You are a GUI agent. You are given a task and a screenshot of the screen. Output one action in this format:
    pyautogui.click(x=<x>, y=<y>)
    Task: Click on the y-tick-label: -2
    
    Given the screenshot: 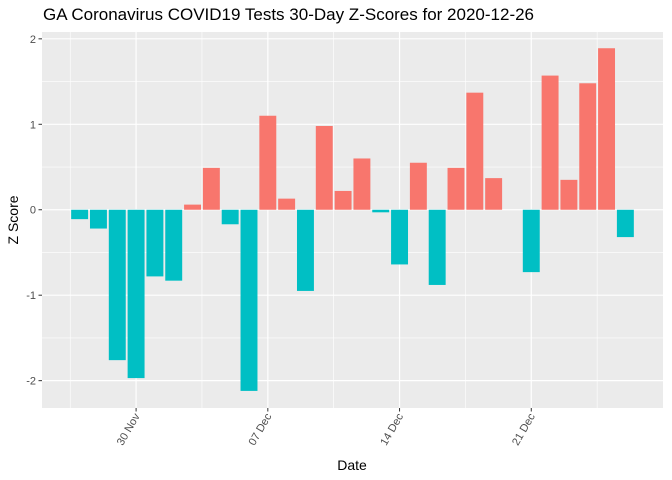 What is the action you would take?
    pyautogui.click(x=31, y=382)
    